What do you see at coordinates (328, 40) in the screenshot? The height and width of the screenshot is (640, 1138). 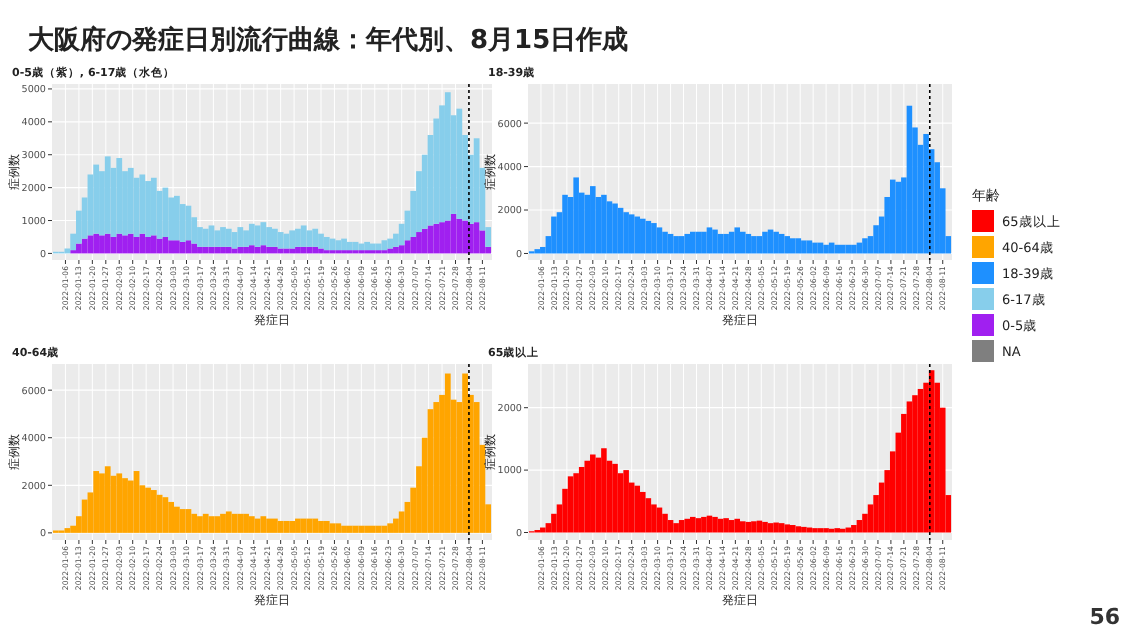 I see `chart-title: 大阪府の発症日別流行曲線：年代別、8月15日作成` at bounding box center [328, 40].